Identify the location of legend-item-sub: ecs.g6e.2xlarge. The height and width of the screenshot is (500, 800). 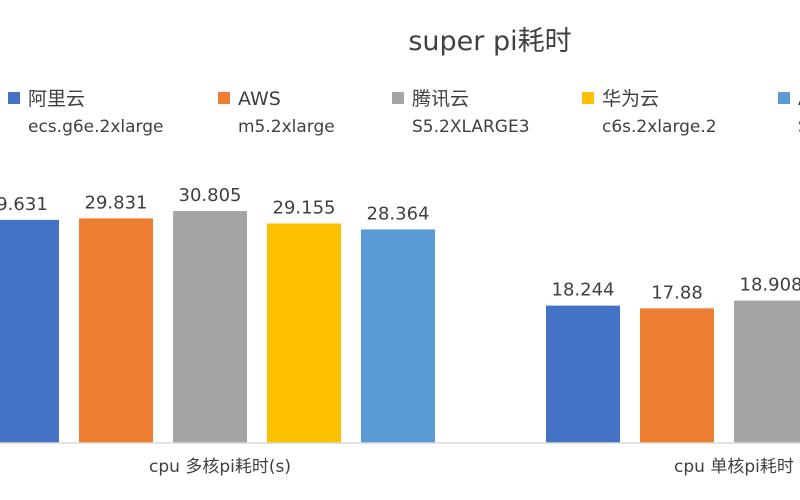
(96, 127).